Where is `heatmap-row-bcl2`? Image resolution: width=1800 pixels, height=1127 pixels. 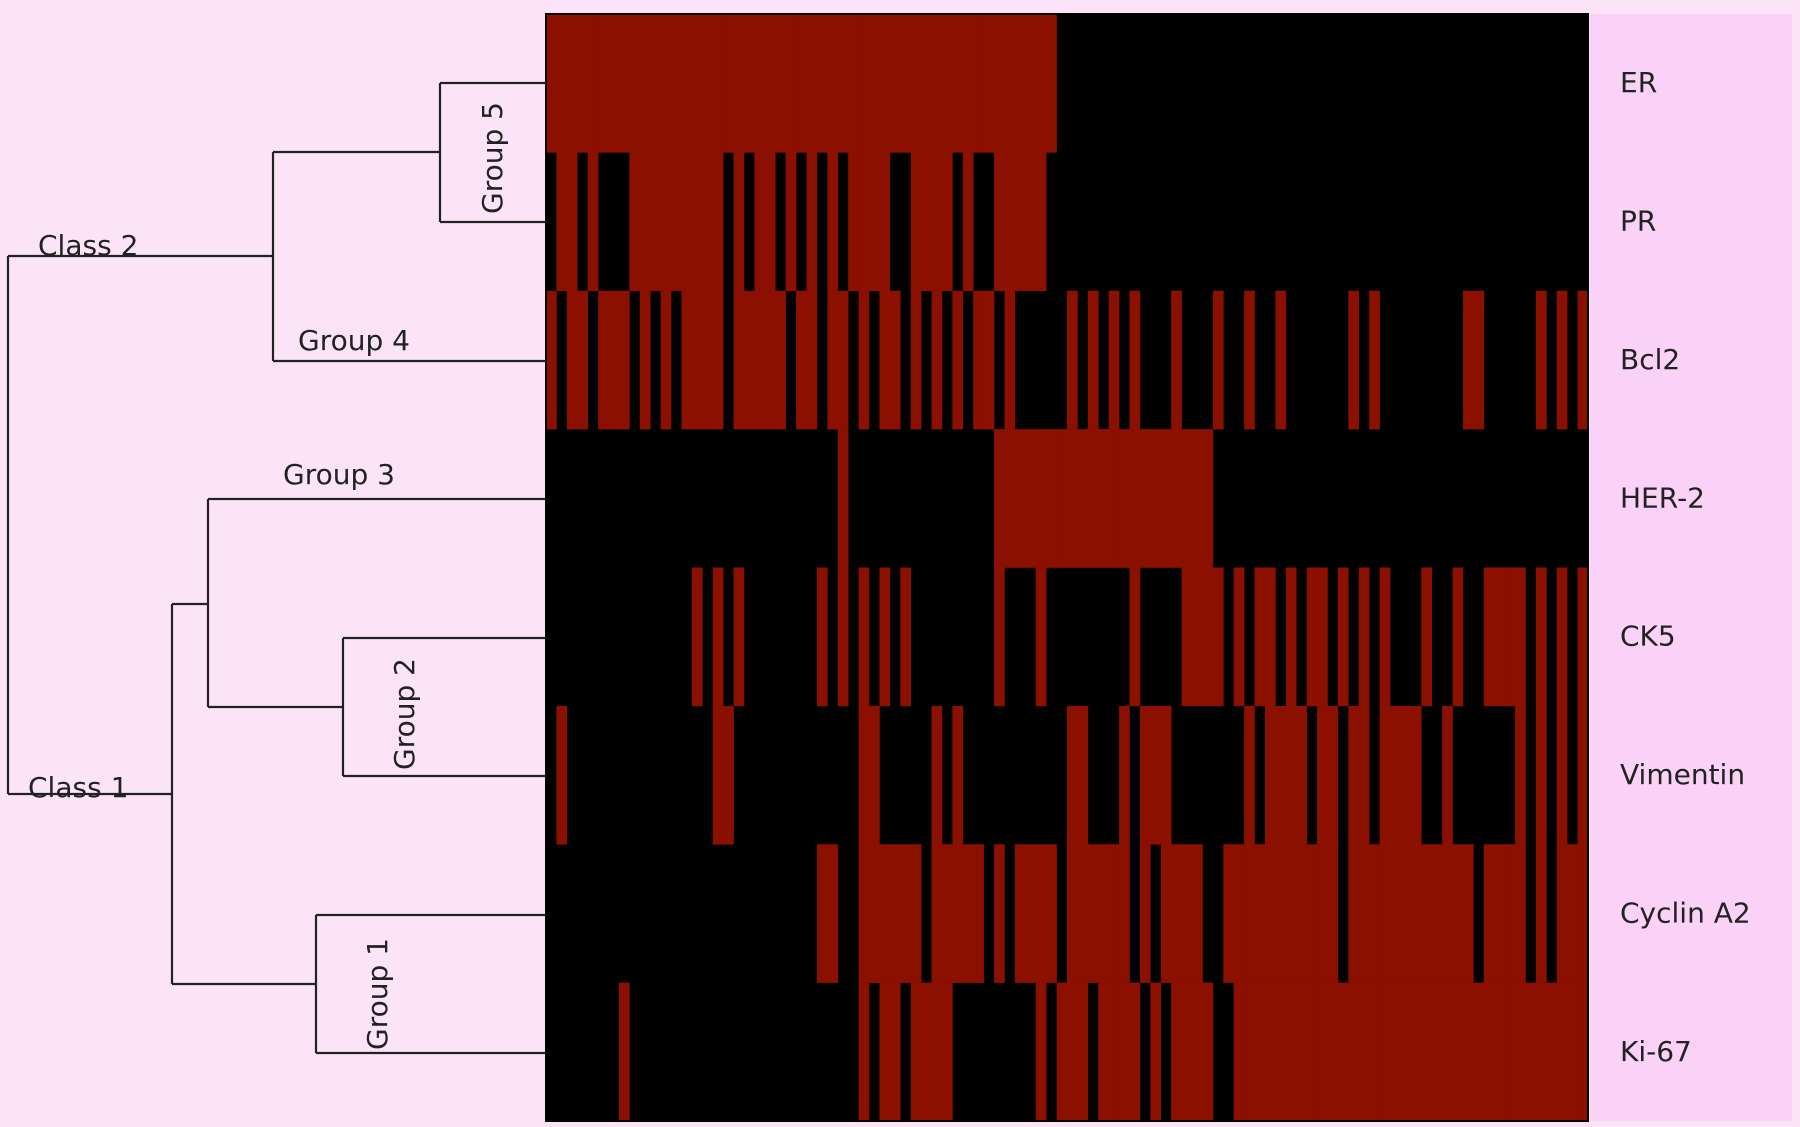 heatmap-row-bcl2 is located at coordinates (1067, 360).